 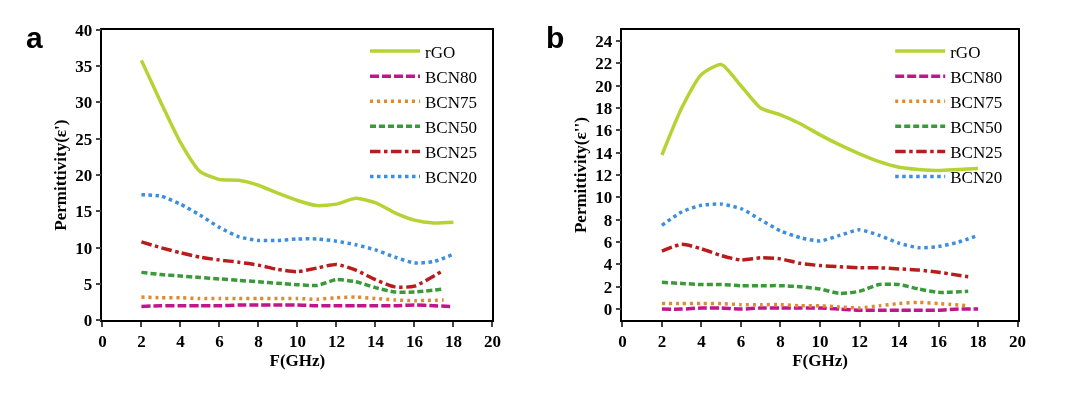 I want to click on y-tick-label: 40, so click(x=84, y=30).